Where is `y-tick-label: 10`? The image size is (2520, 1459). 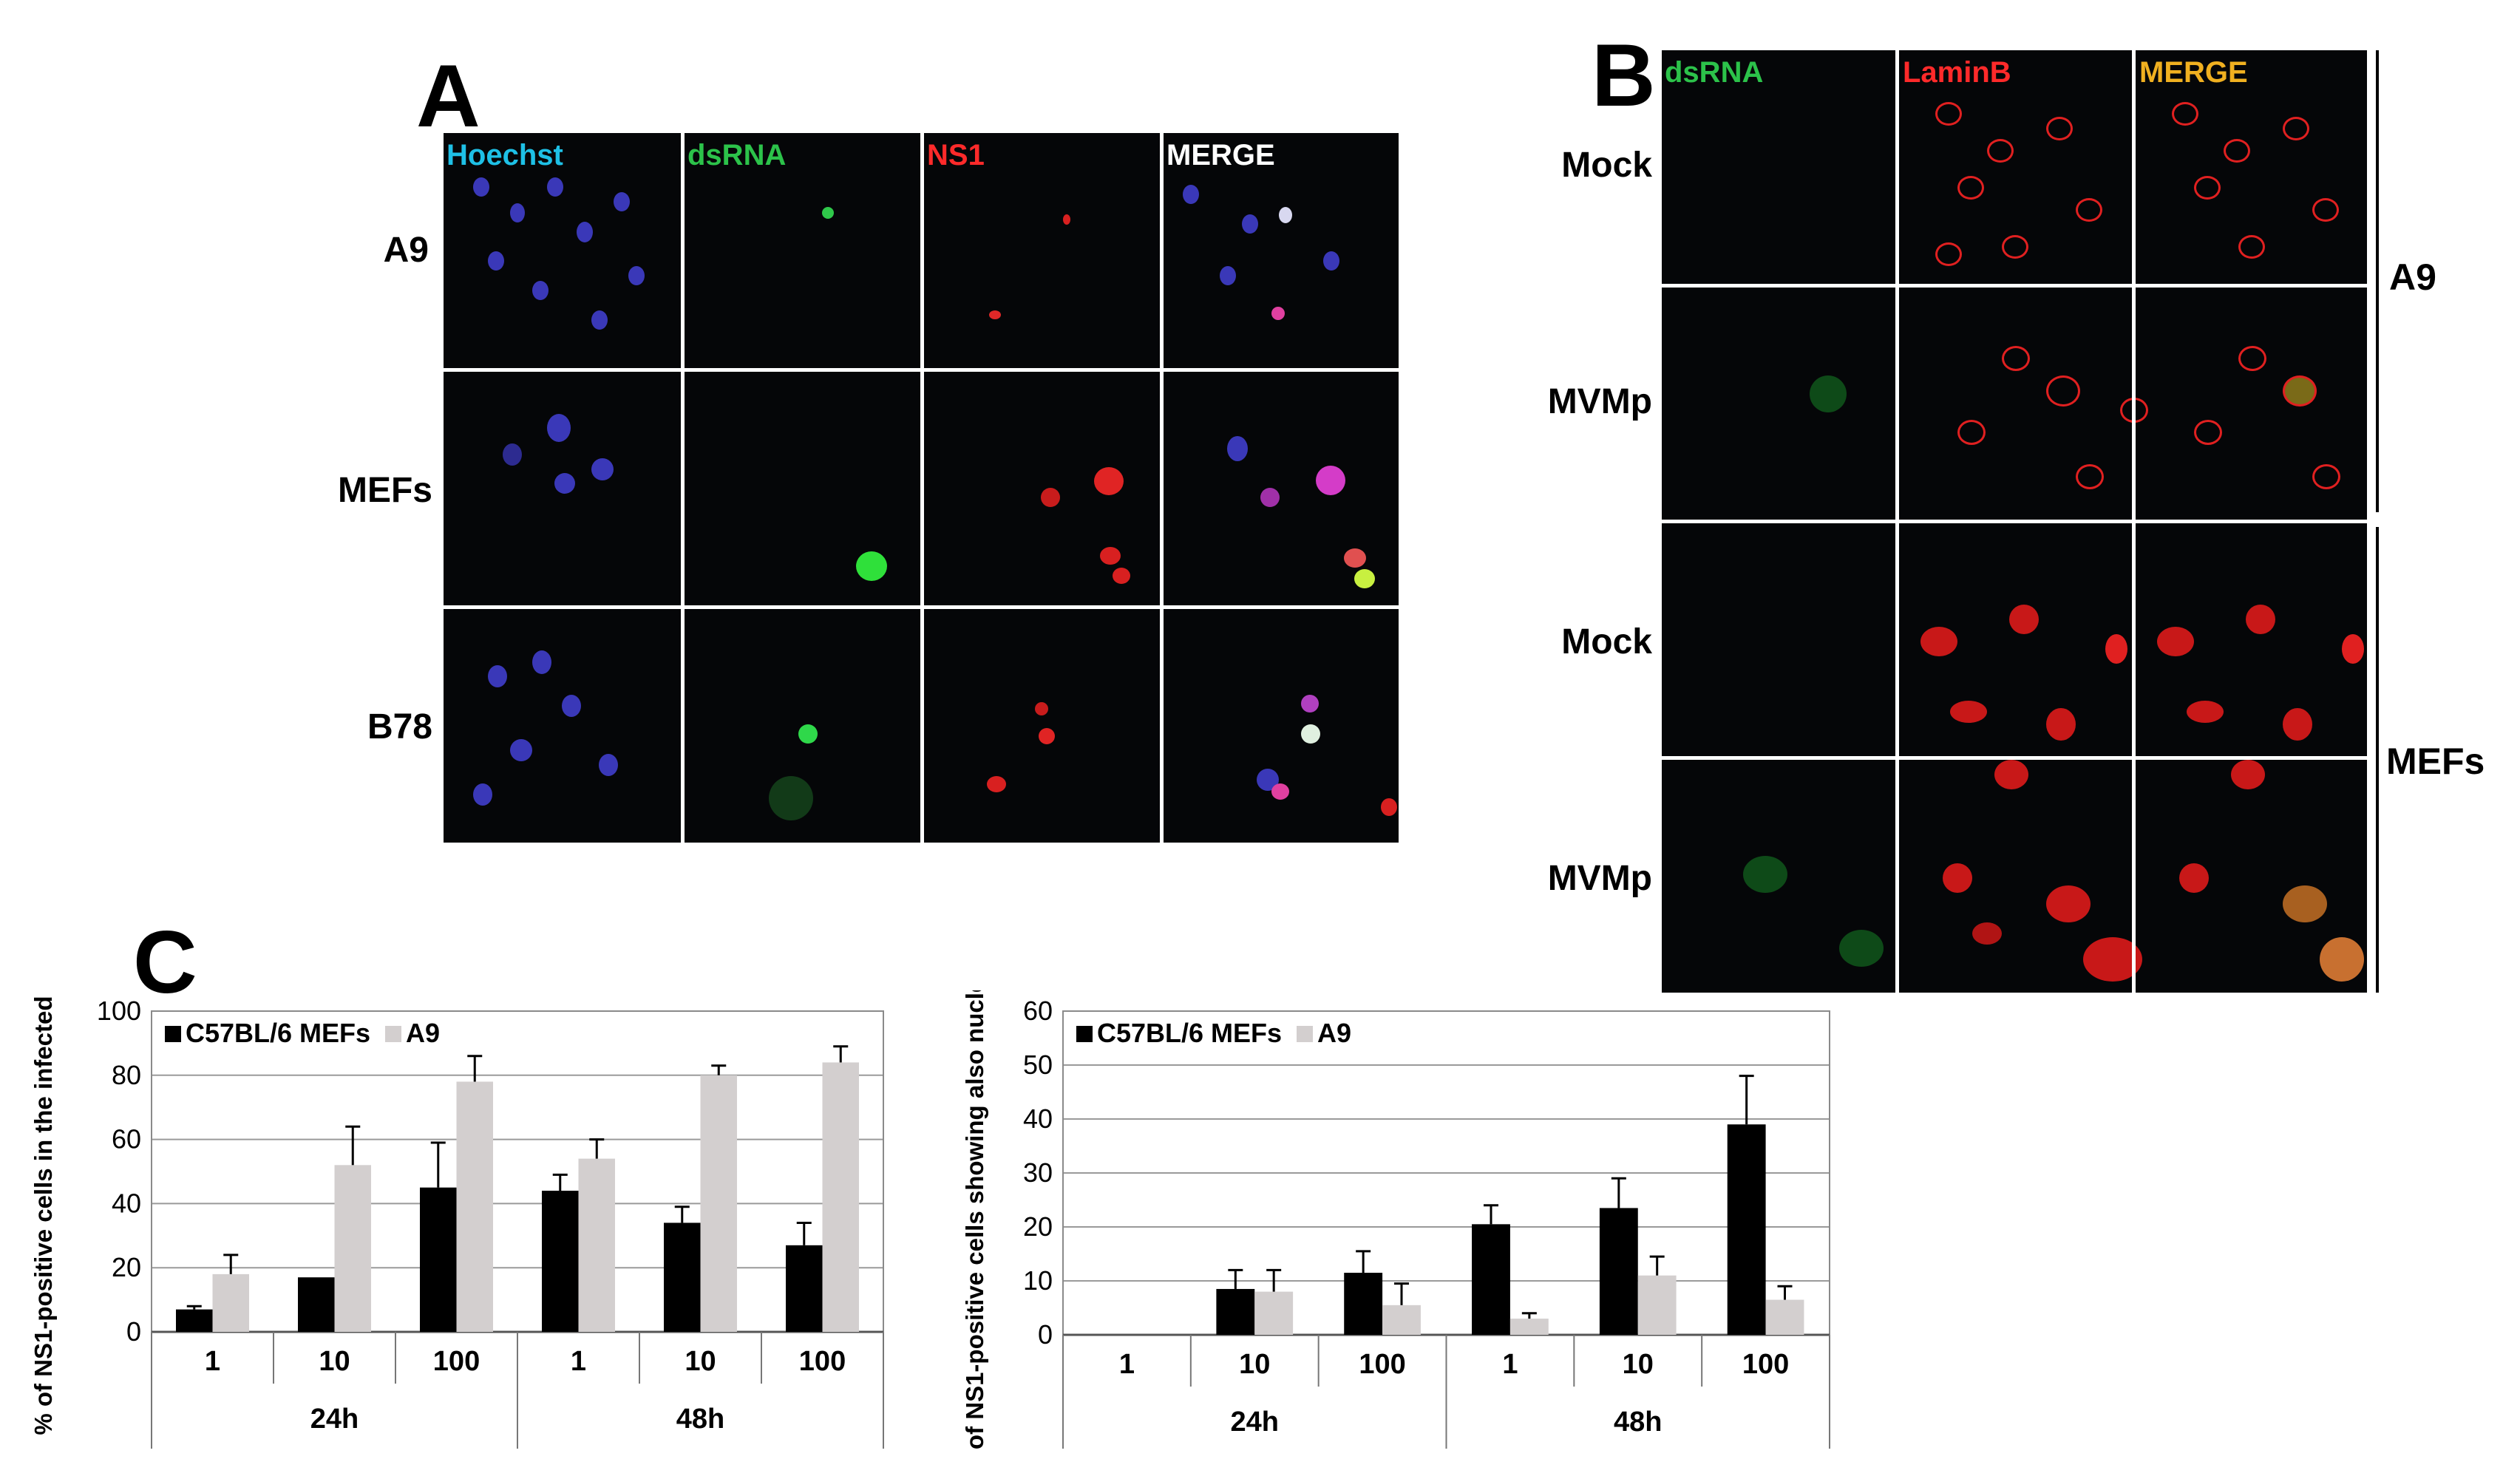 y-tick-label: 10 is located at coordinates (1038, 1280).